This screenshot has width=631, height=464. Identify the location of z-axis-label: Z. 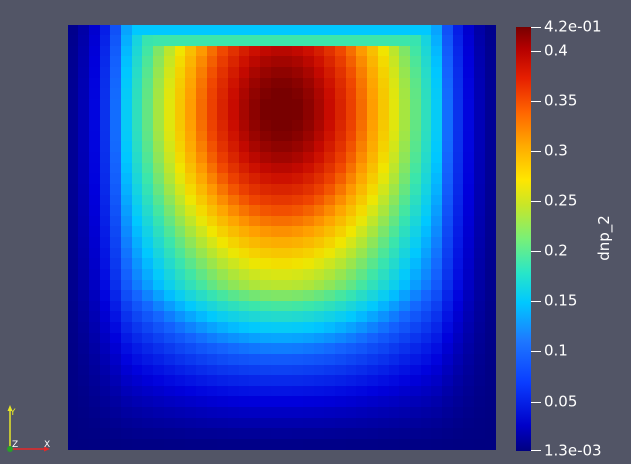
(15, 445).